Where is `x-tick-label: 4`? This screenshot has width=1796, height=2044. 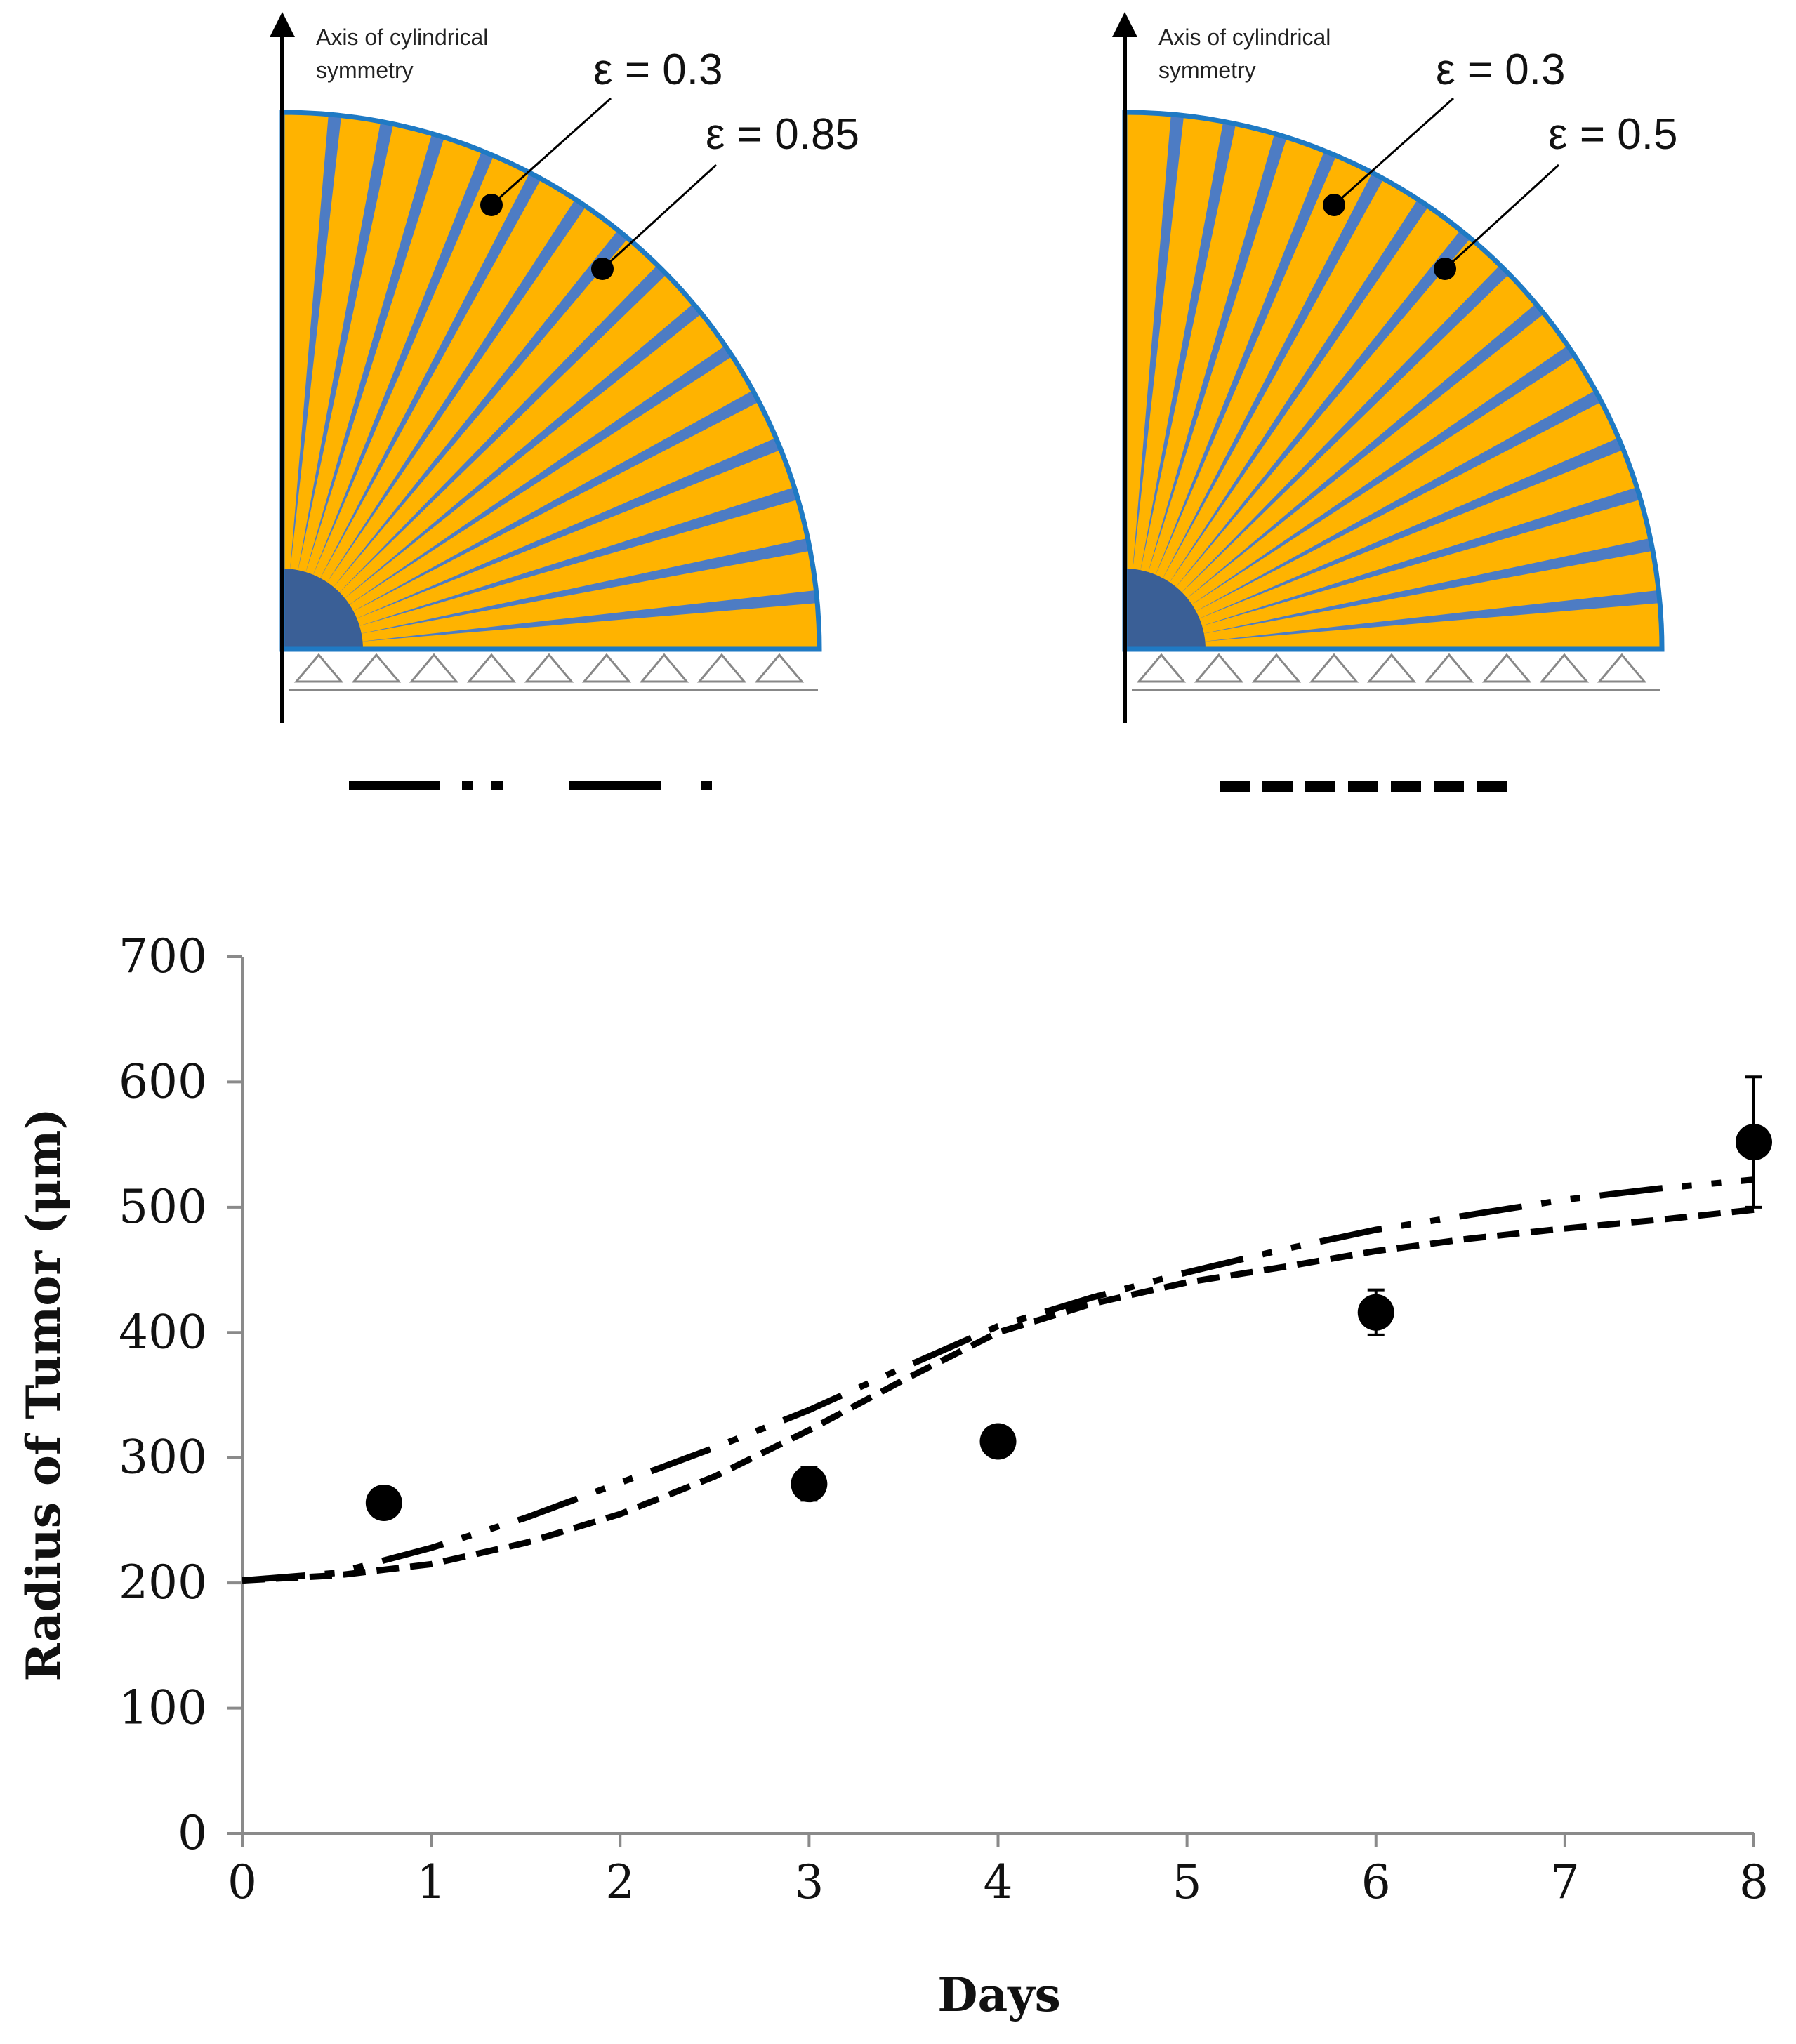 x-tick-label: 4 is located at coordinates (998, 1882).